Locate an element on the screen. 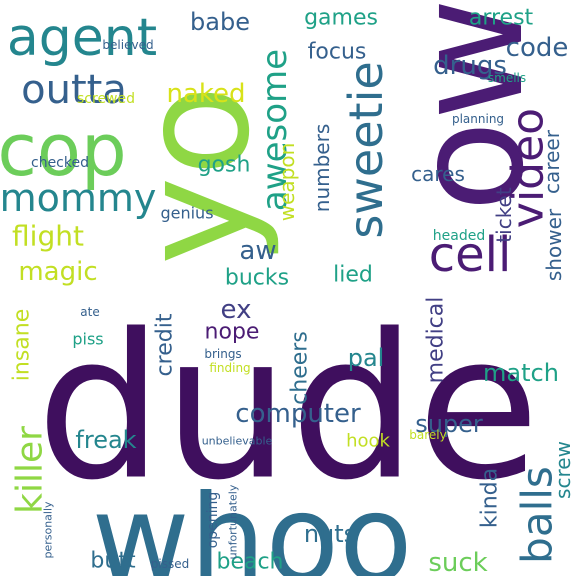 The width and height of the screenshot is (576, 576). word-agent: agent is located at coordinates (82, 38).